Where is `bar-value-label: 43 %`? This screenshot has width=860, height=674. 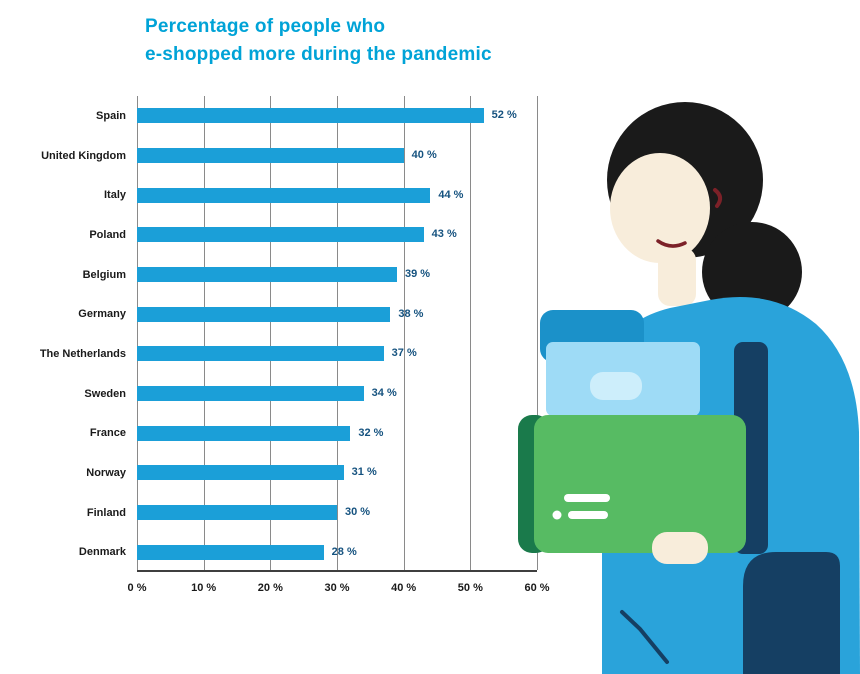
bar-value-label: 43 % is located at coordinates (444, 234).